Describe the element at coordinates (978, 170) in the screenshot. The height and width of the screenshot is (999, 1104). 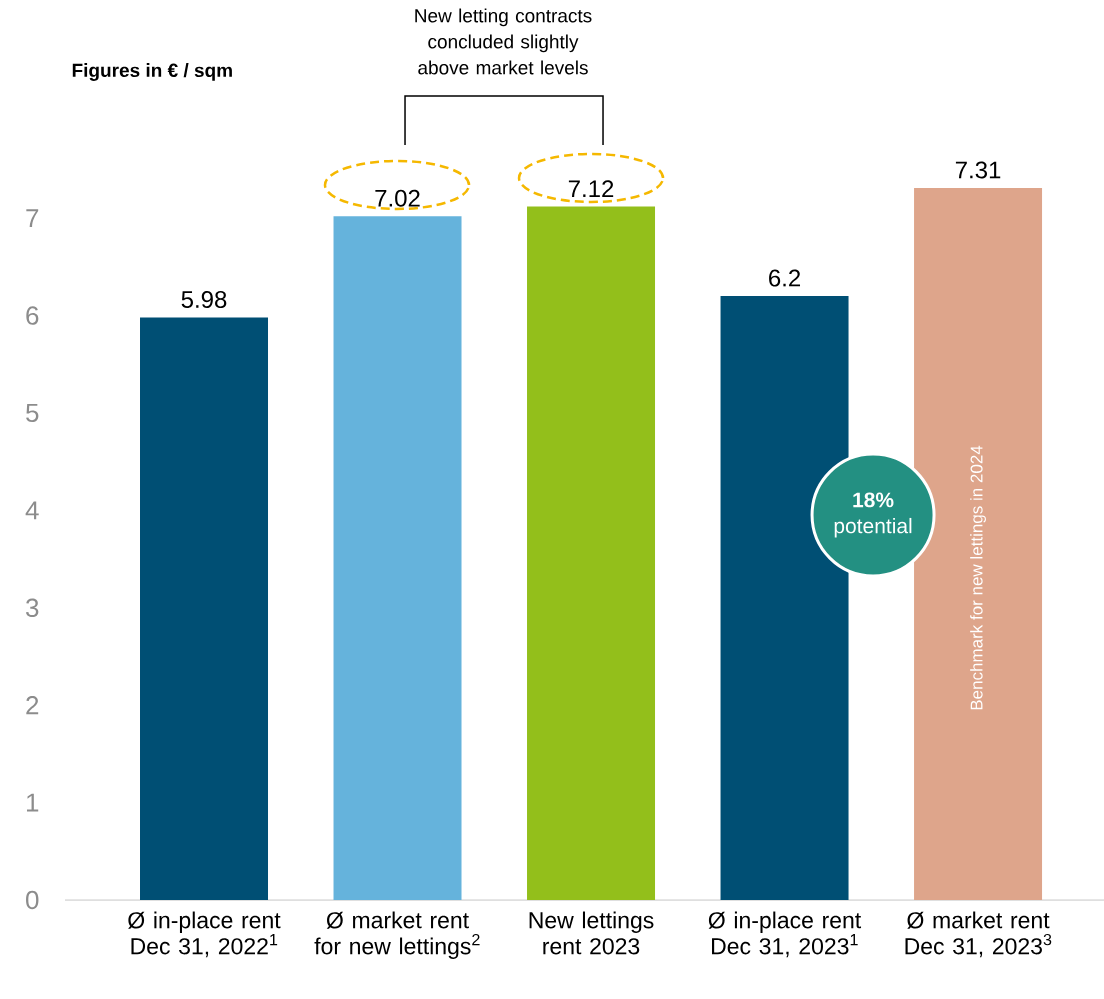
I see `data-label: 7.31` at that location.